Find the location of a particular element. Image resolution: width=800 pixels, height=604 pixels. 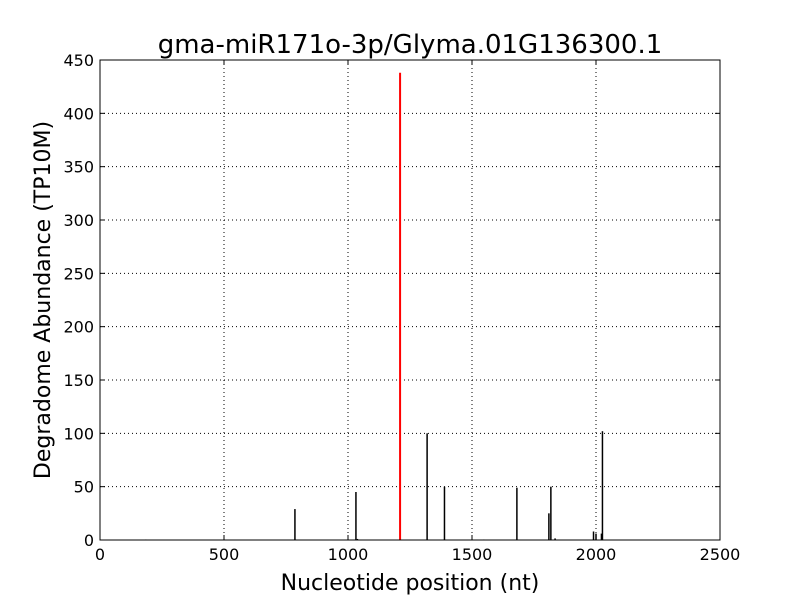

x-tick-label: 2500 is located at coordinates (720, 554).